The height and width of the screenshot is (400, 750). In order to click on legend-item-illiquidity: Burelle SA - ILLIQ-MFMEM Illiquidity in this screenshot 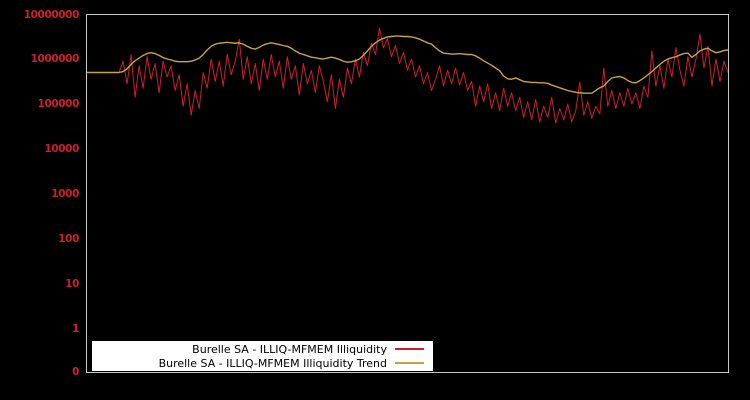, I will do `click(262, 349)`.